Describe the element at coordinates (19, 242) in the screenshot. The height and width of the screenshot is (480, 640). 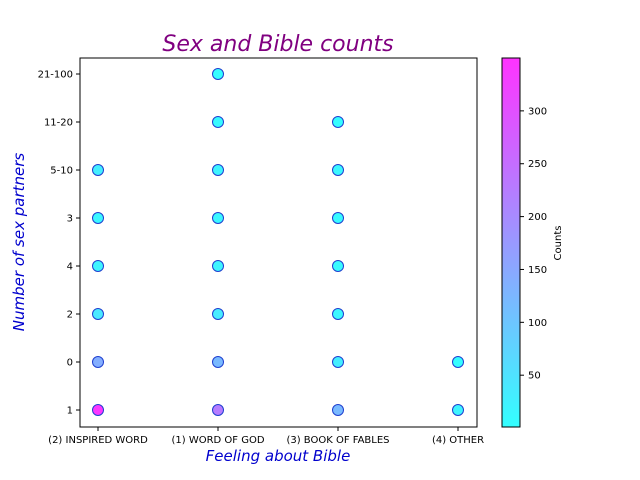
I see `y-axis-title: Number of sex partners` at that location.